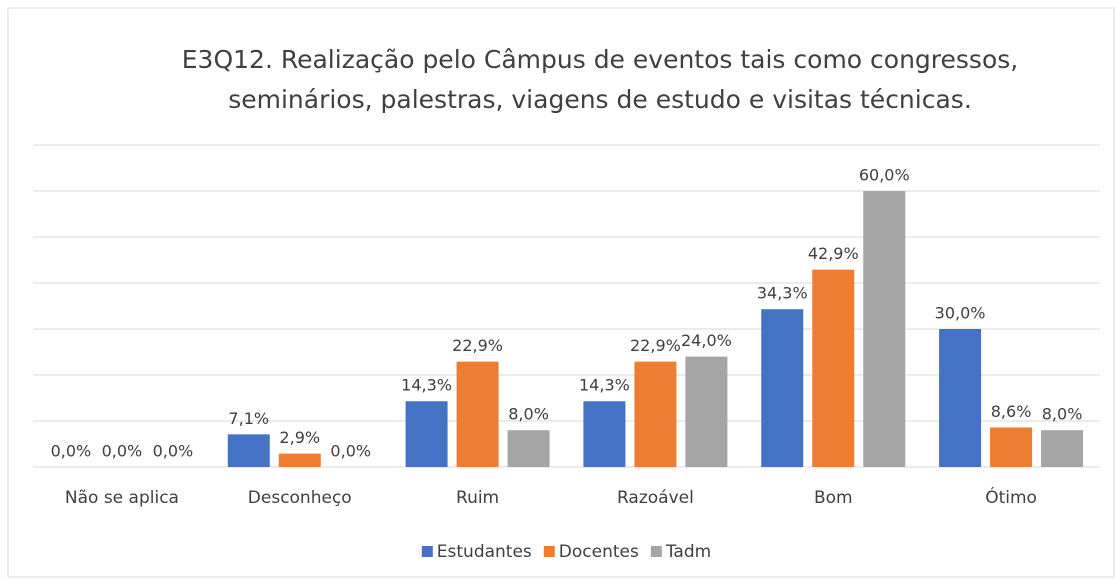  I want to click on data-label: 24,0%, so click(706, 340).